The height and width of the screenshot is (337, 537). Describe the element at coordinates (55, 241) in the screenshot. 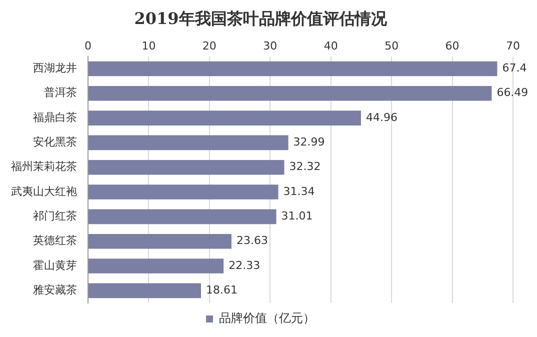

I see `y-tick-label: 英德红茶` at that location.